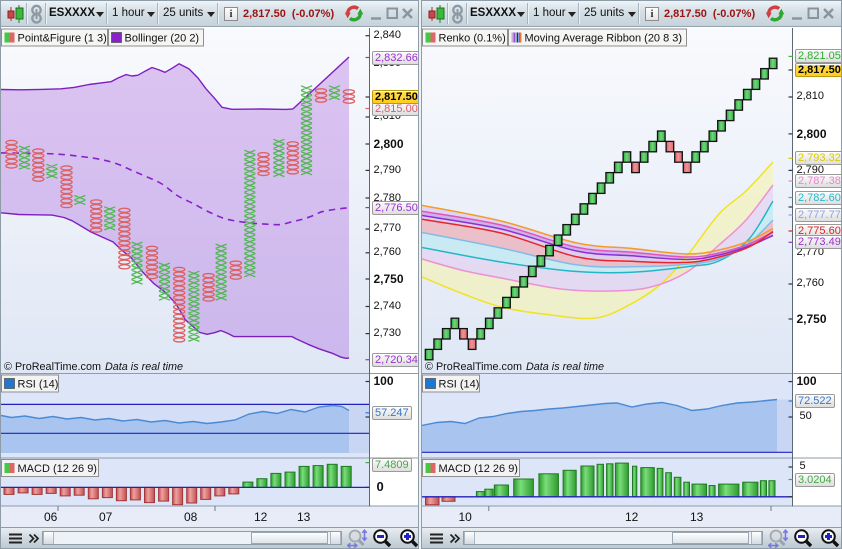  What do you see at coordinates (162, 39) in the screenshot?
I see `svg-text: Bollinger (20 2)` at bounding box center [162, 39].